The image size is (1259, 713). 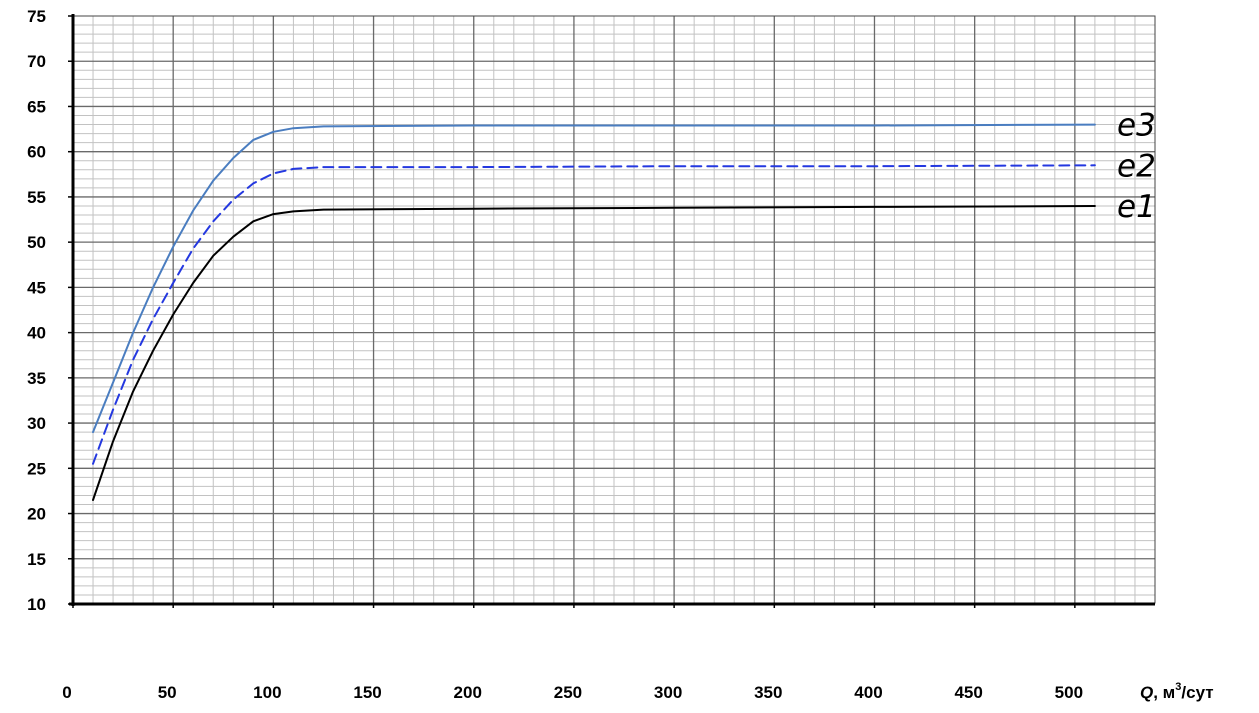 I want to click on x-tick-label: 50, so click(x=167, y=692).